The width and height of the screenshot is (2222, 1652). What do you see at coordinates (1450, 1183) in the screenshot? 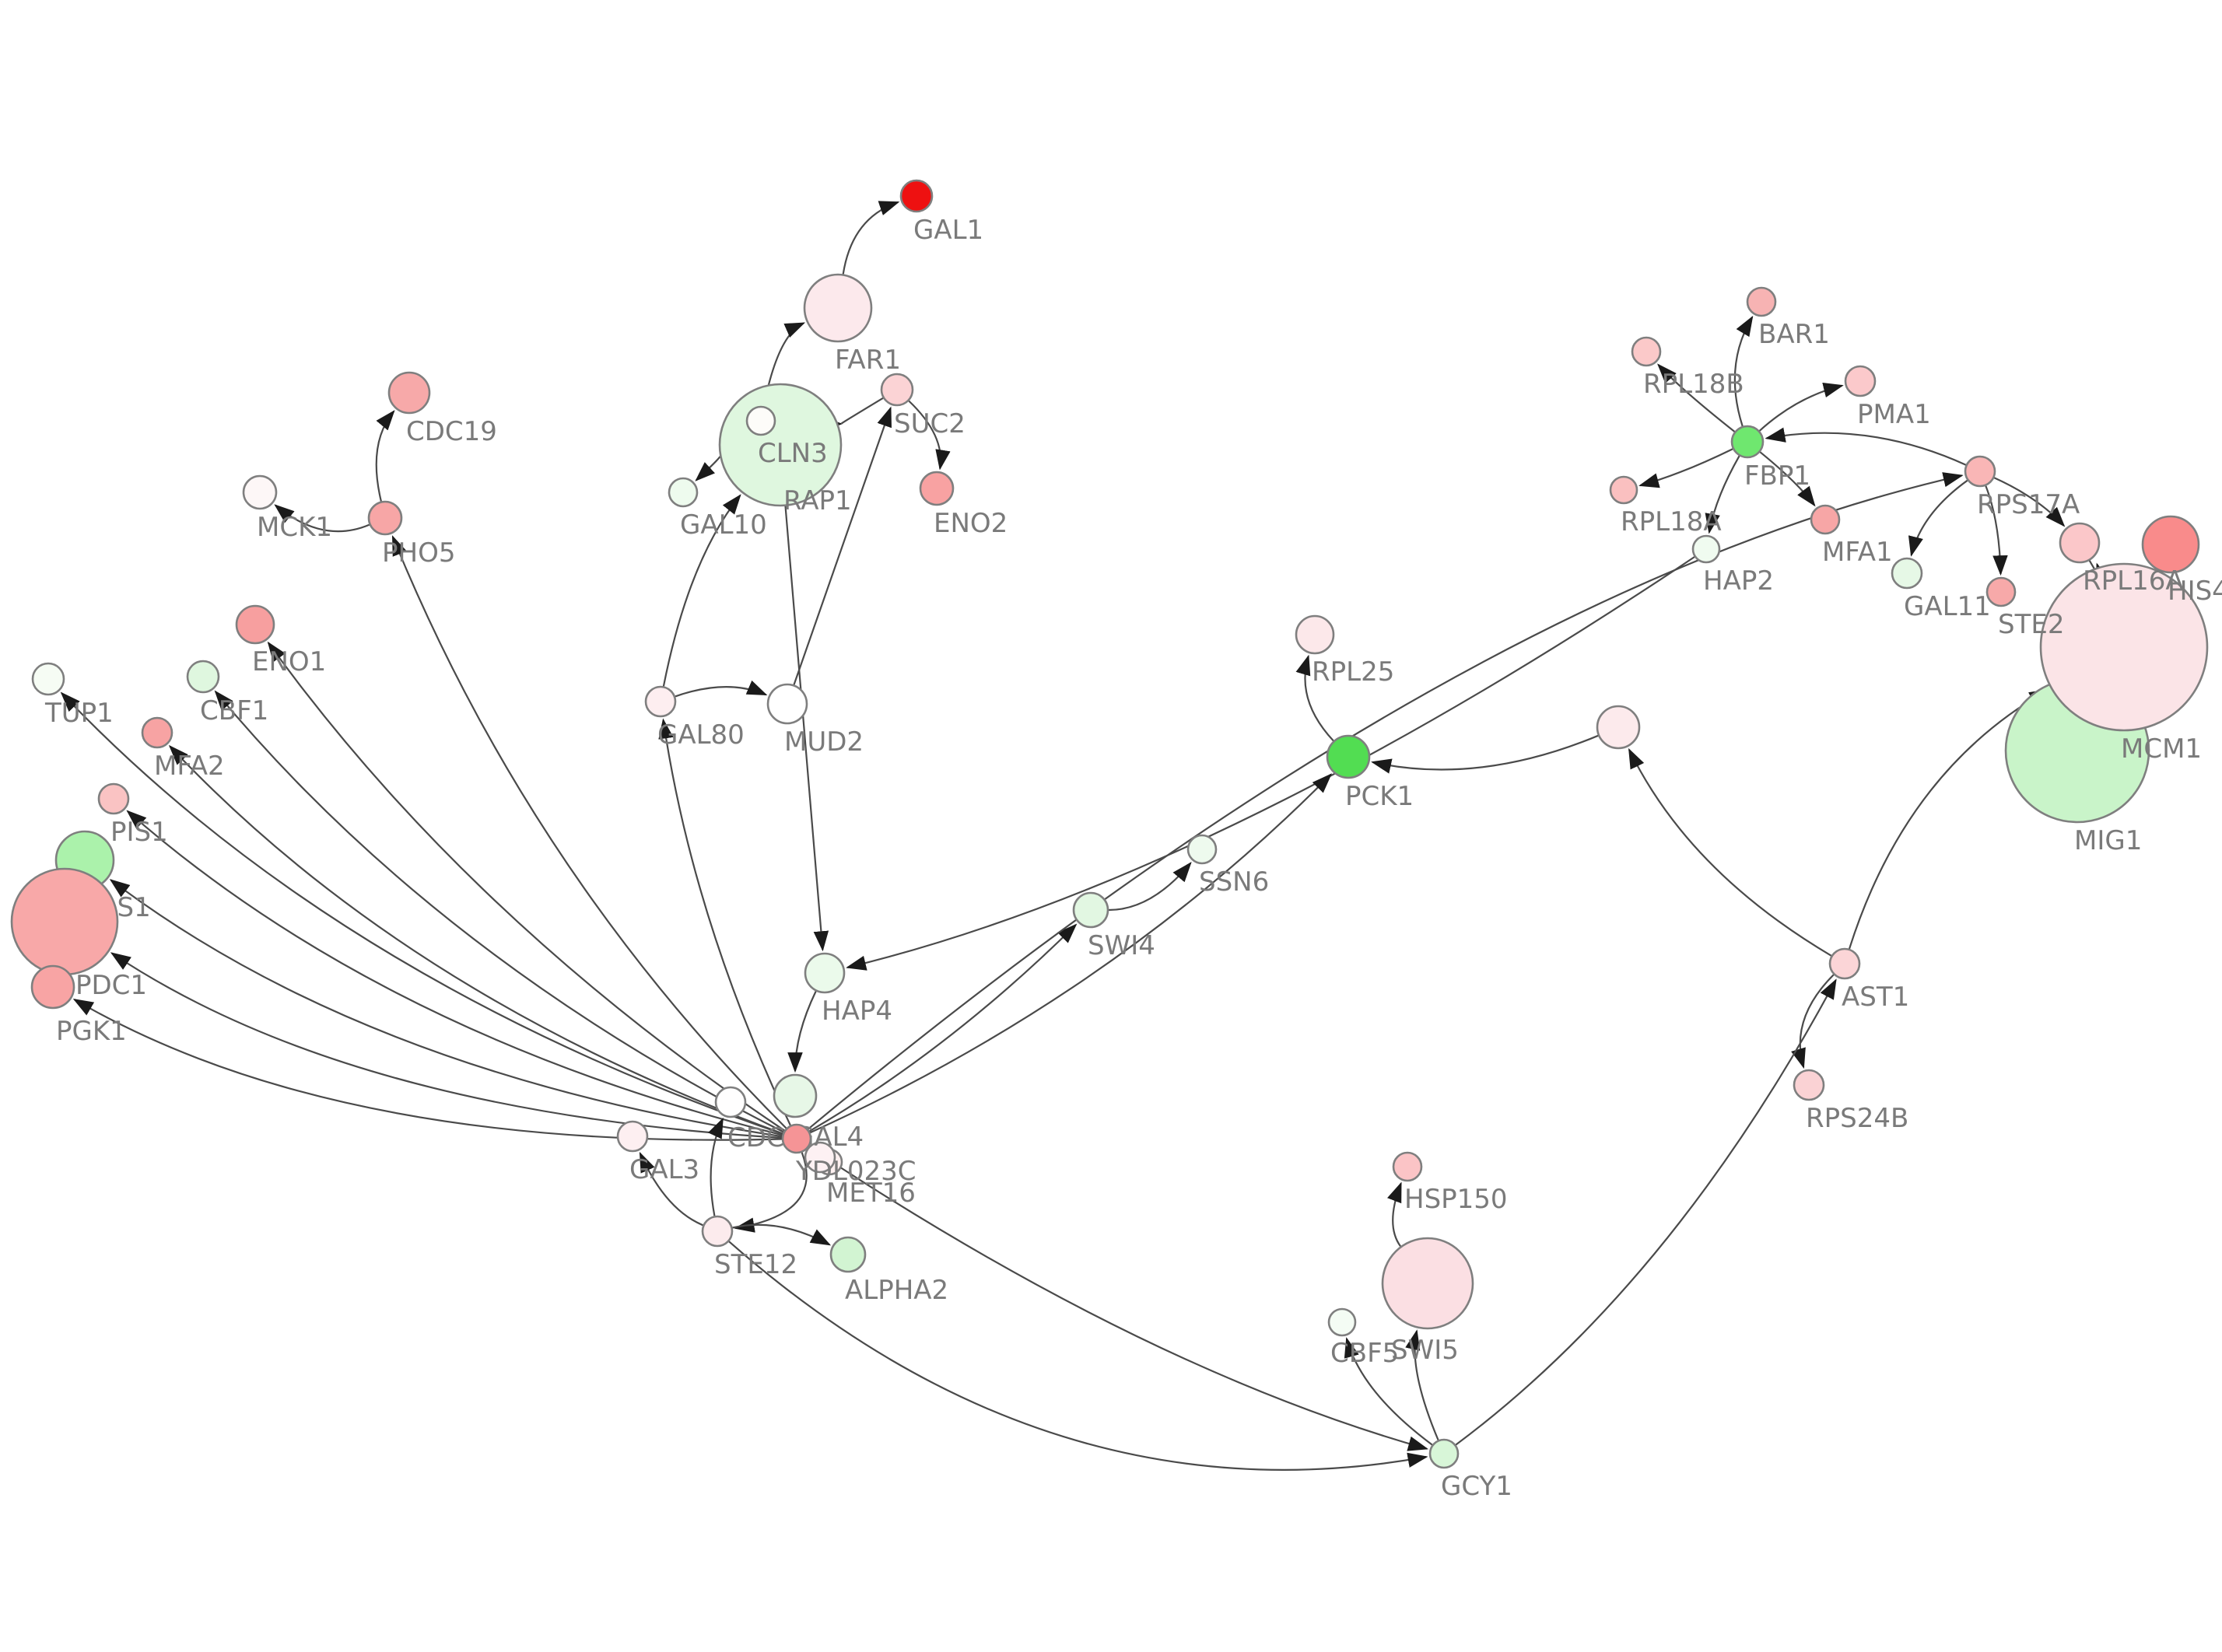
I see `node-HSP150: HSP150` at bounding box center [1450, 1183].